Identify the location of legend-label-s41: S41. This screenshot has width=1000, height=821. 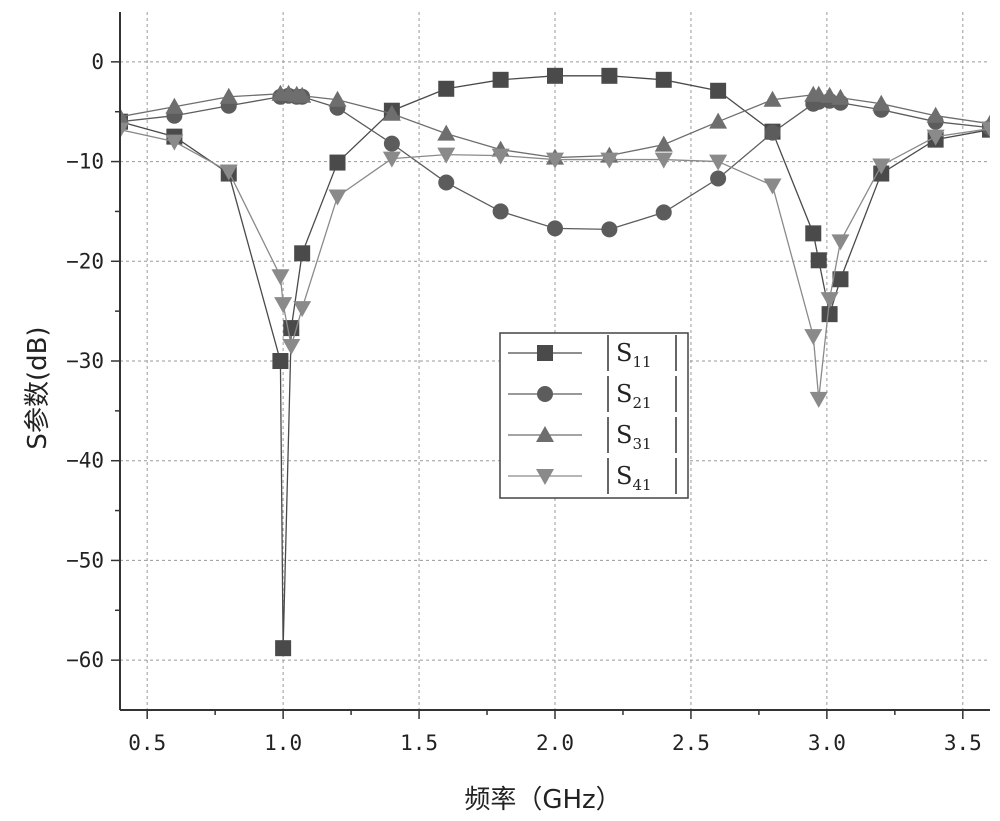
(634, 478).